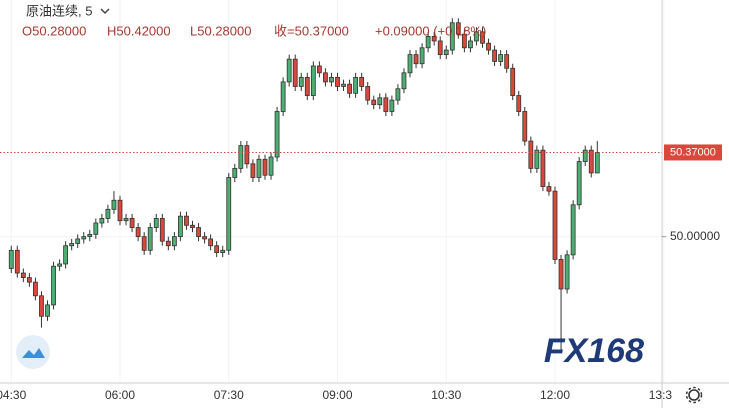 Image resolution: width=729 pixels, height=408 pixels. Describe the element at coordinates (139, 30) in the screenshot. I see `high-value: H50.42000` at that location.